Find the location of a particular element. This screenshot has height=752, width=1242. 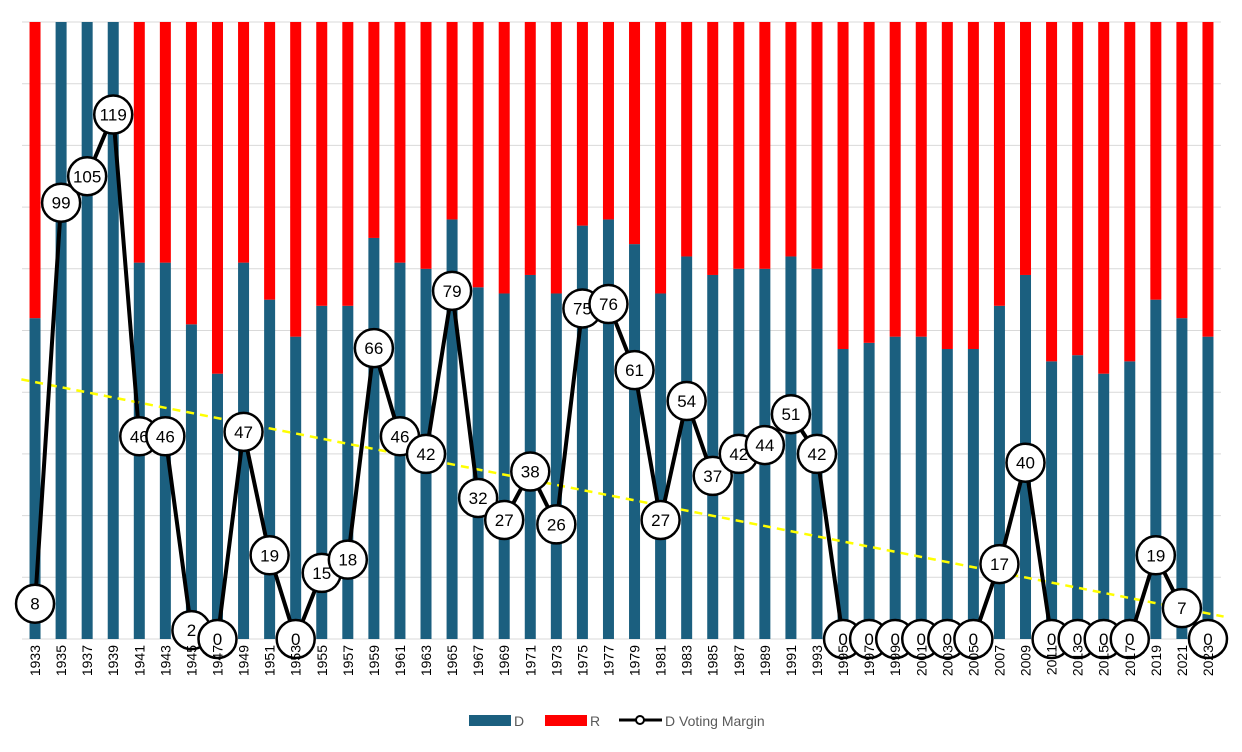

margin-label-1939: 119 is located at coordinates (113, 115).